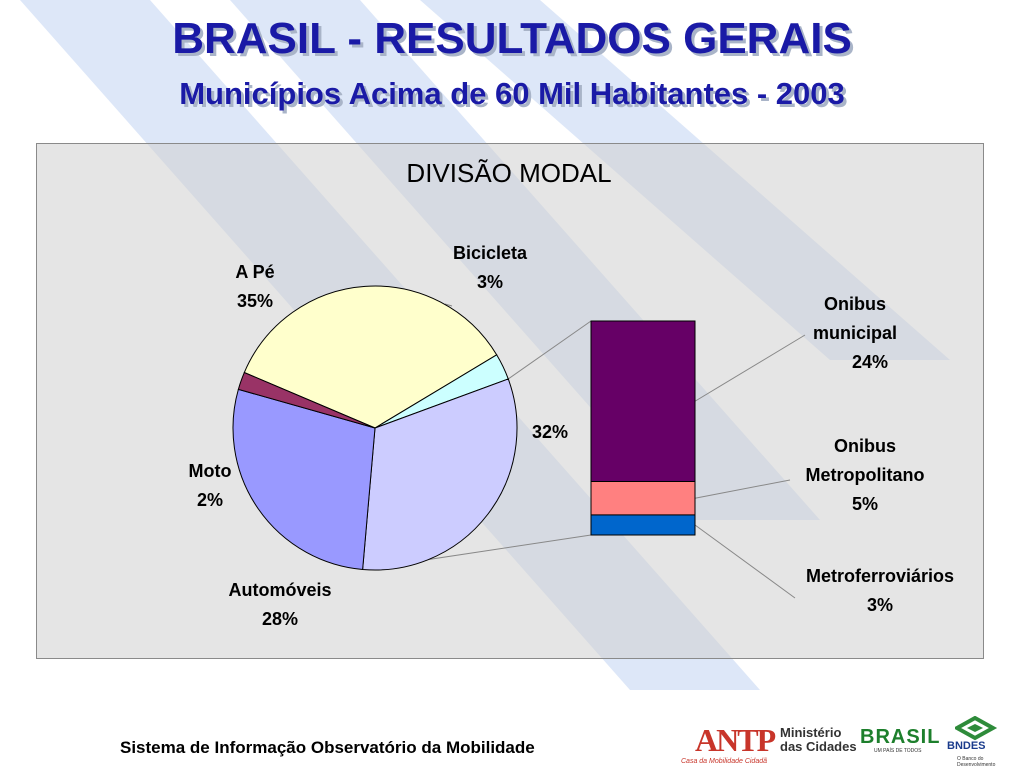 The width and height of the screenshot is (1024, 768). I want to click on label-name-line: Metropolitano, so click(865, 475).